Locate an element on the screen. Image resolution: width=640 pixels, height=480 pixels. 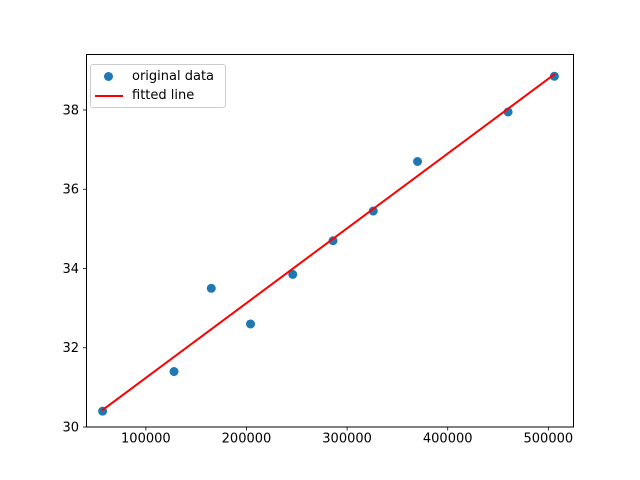
y-tick-label: 32 is located at coordinates (70, 348).